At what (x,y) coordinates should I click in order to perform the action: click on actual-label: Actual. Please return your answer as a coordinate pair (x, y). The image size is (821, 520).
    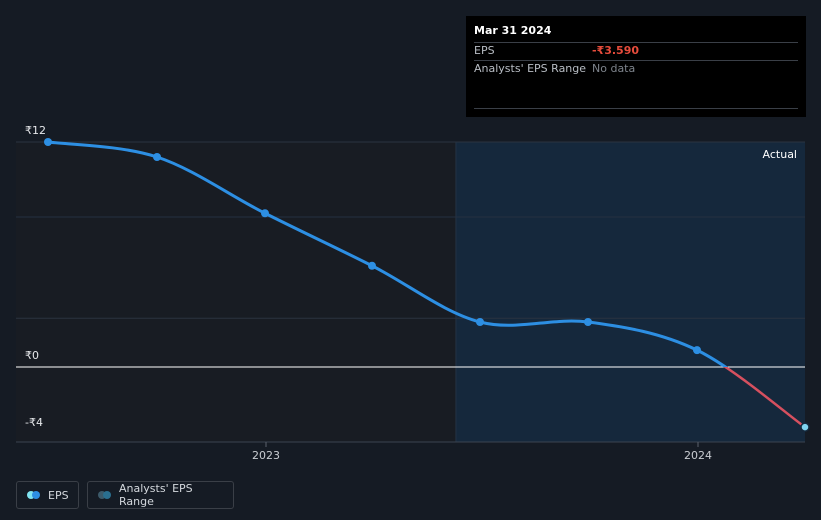
    Looking at the image, I should click on (780, 154).